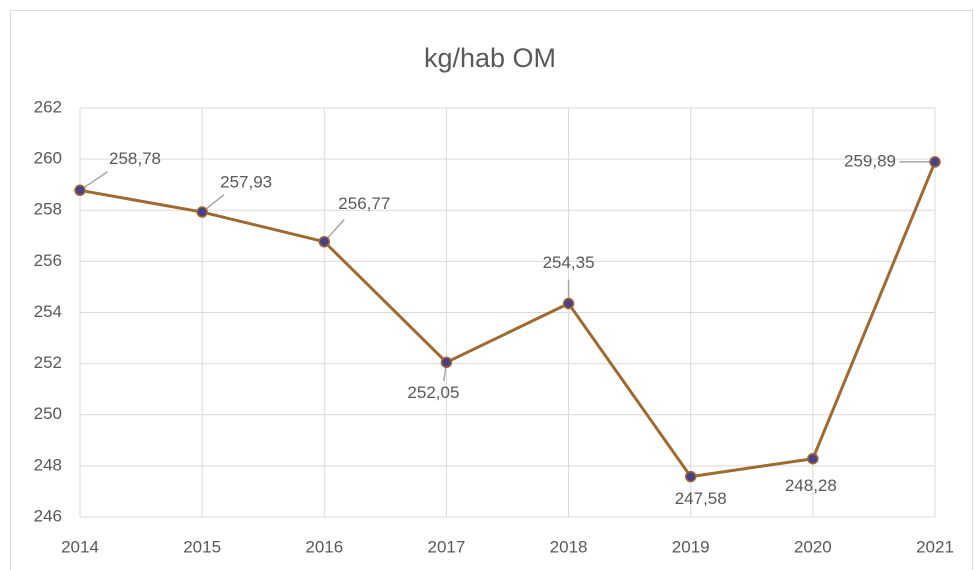  I want to click on y-tick-label: 248, so click(48, 464).